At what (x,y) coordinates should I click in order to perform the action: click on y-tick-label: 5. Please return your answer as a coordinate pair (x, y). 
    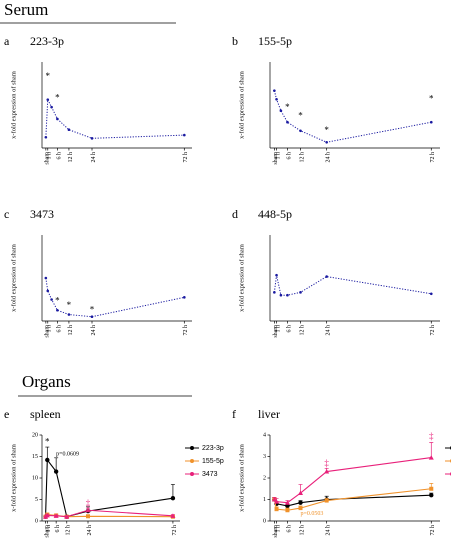
    Looking at the image, I should click on (36, 500).